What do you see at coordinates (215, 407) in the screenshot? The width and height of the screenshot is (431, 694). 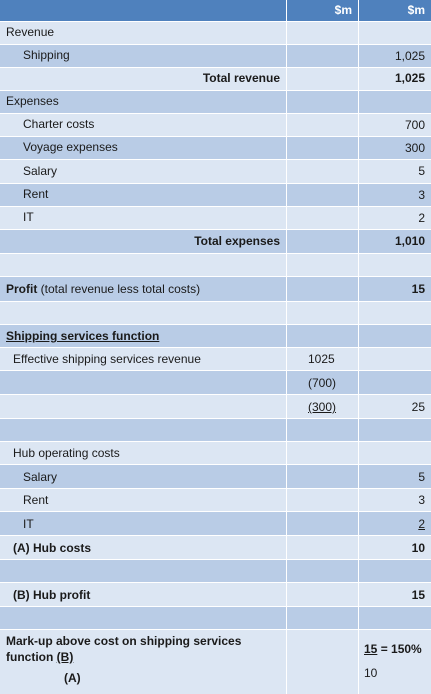 I see `table-row: (300) 25` at bounding box center [215, 407].